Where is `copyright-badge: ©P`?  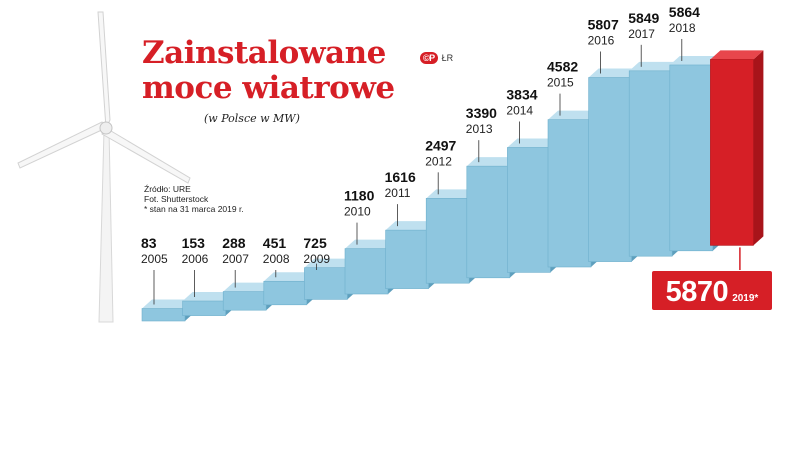 copyright-badge: ©P is located at coordinates (429, 58).